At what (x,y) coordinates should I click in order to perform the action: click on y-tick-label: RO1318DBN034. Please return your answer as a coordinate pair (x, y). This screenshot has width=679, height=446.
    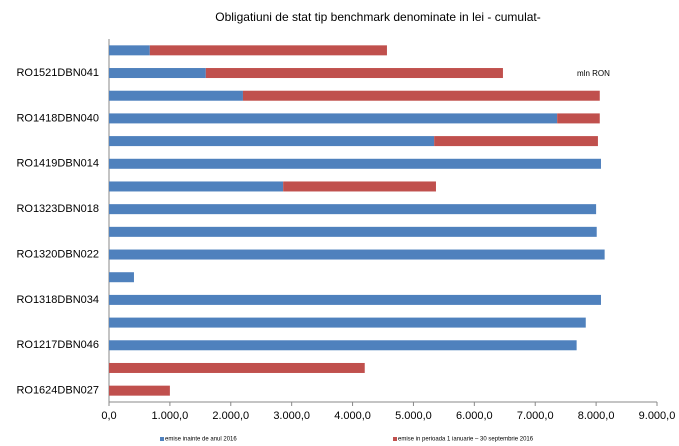
    Looking at the image, I should click on (57, 300).